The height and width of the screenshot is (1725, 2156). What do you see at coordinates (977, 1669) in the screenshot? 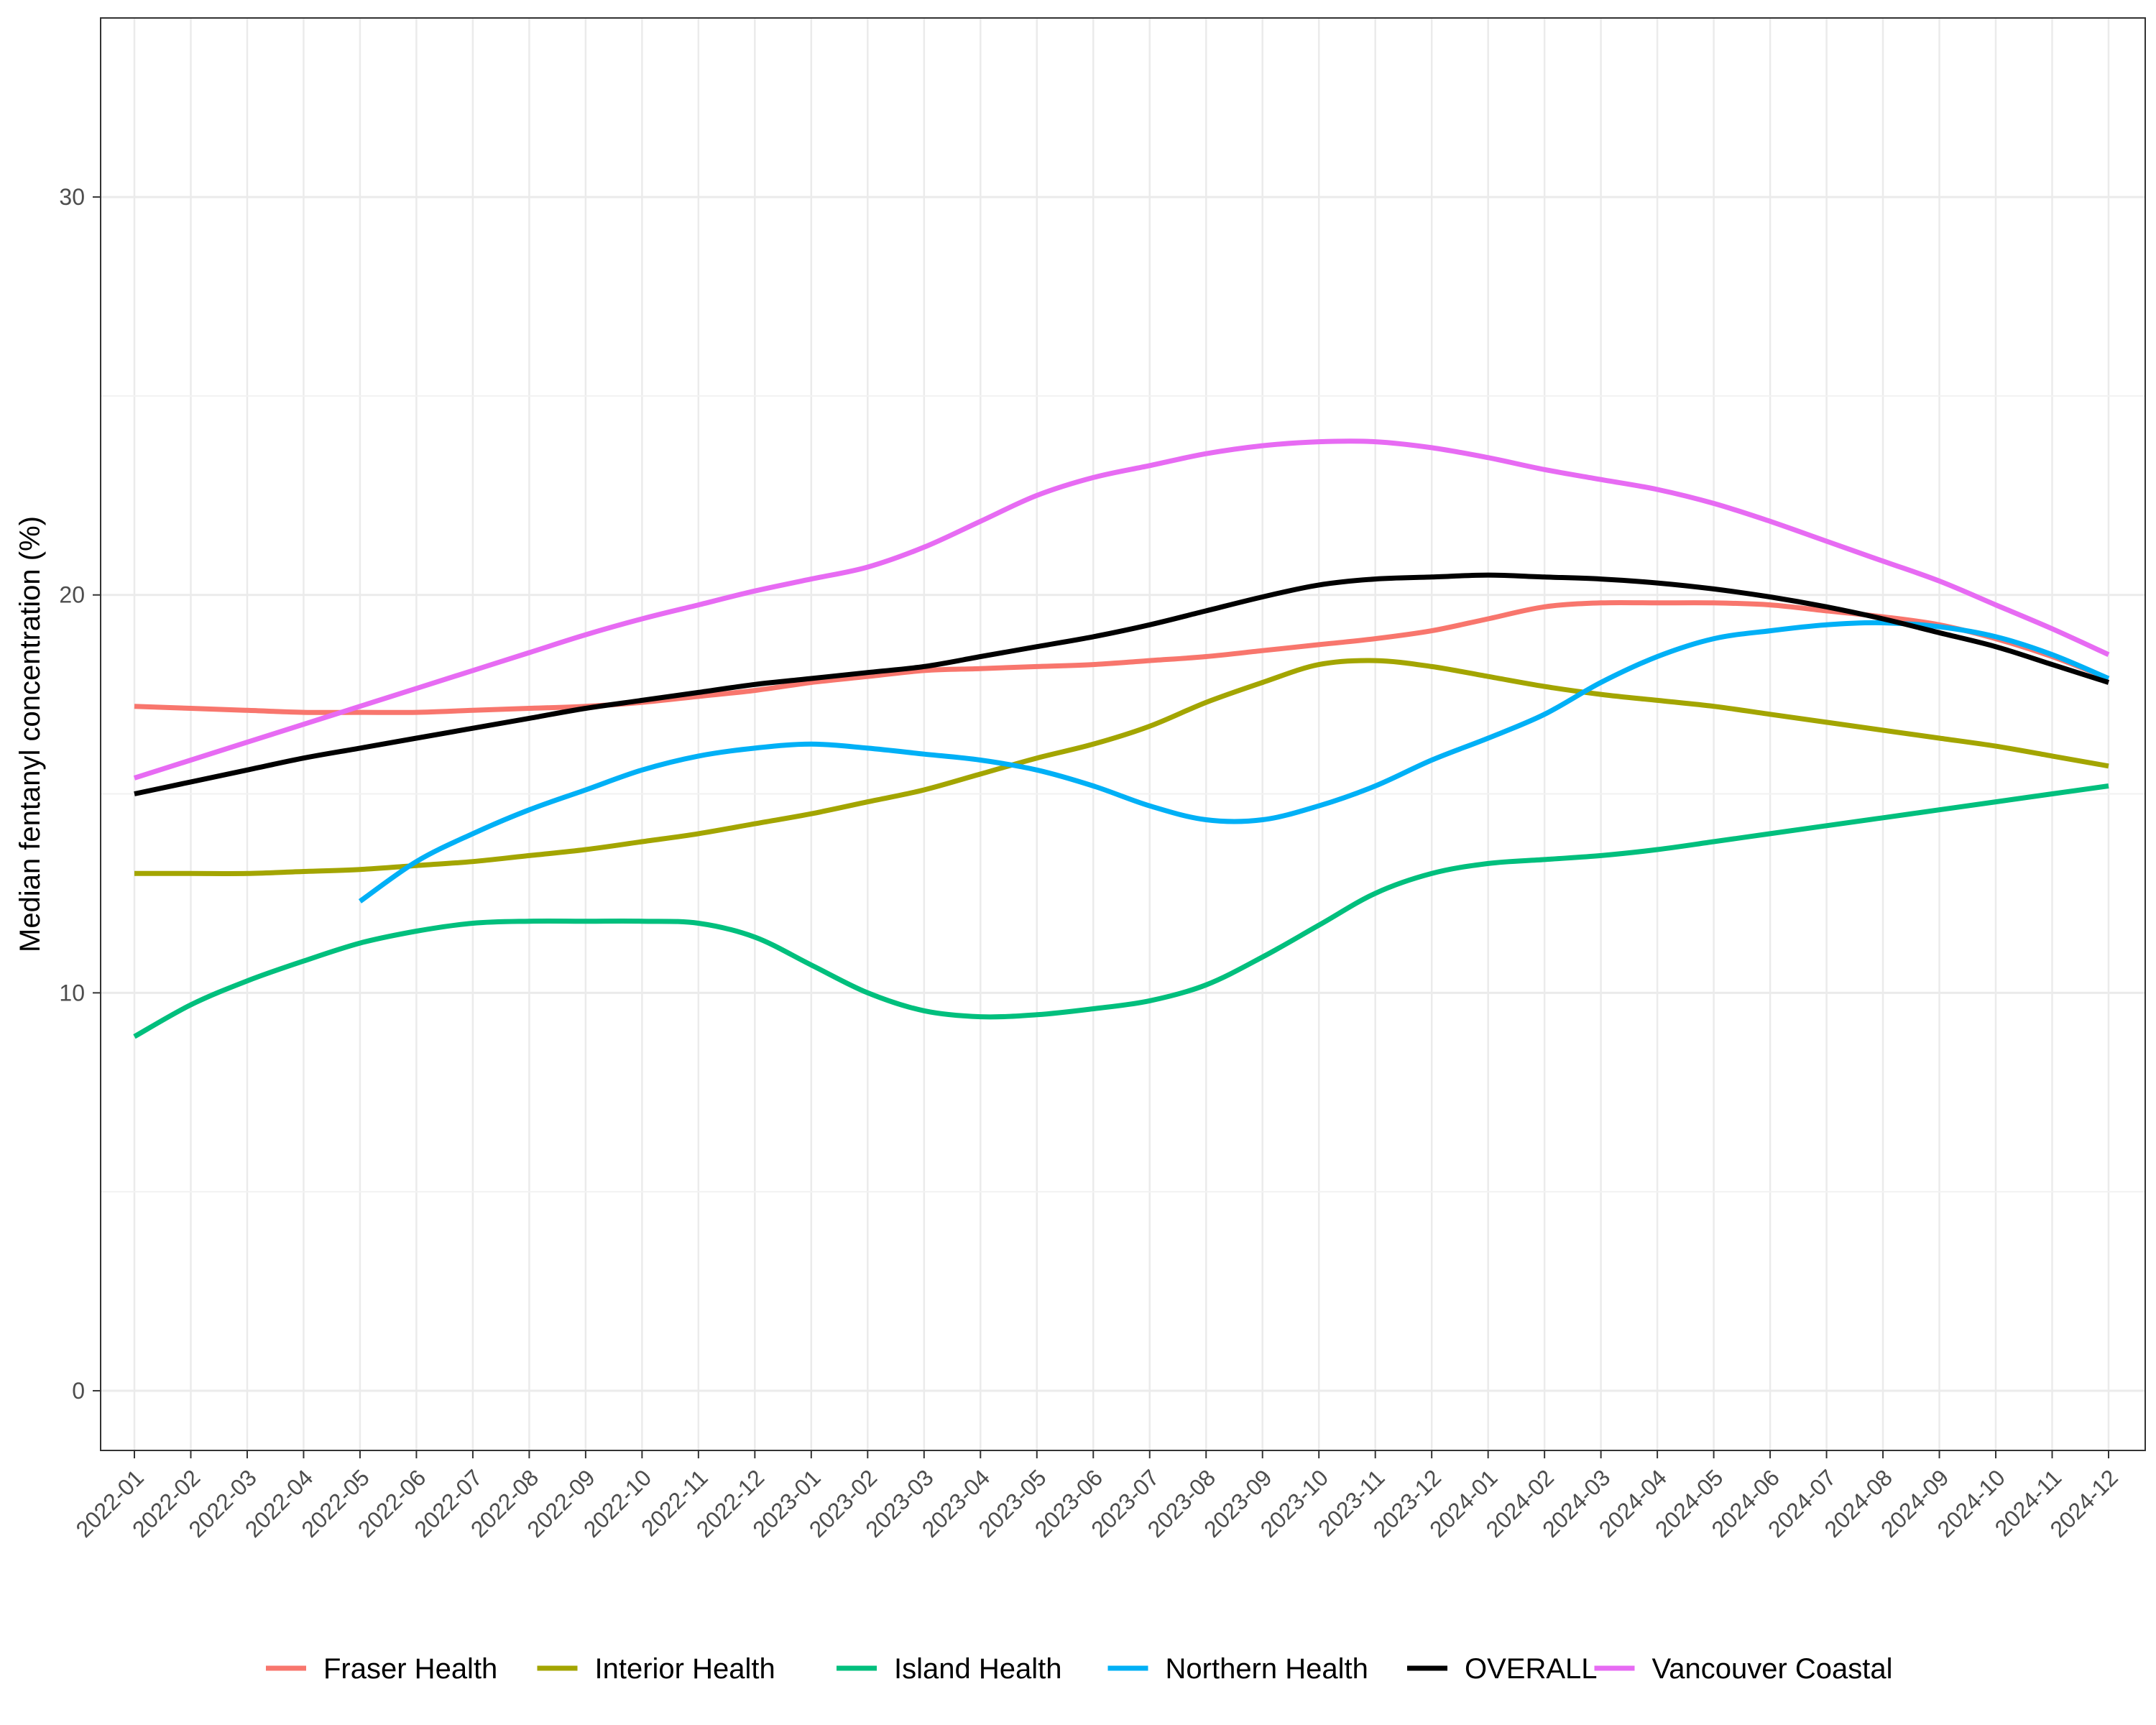
I see `legend-label-island-health: Island Health` at bounding box center [977, 1669].